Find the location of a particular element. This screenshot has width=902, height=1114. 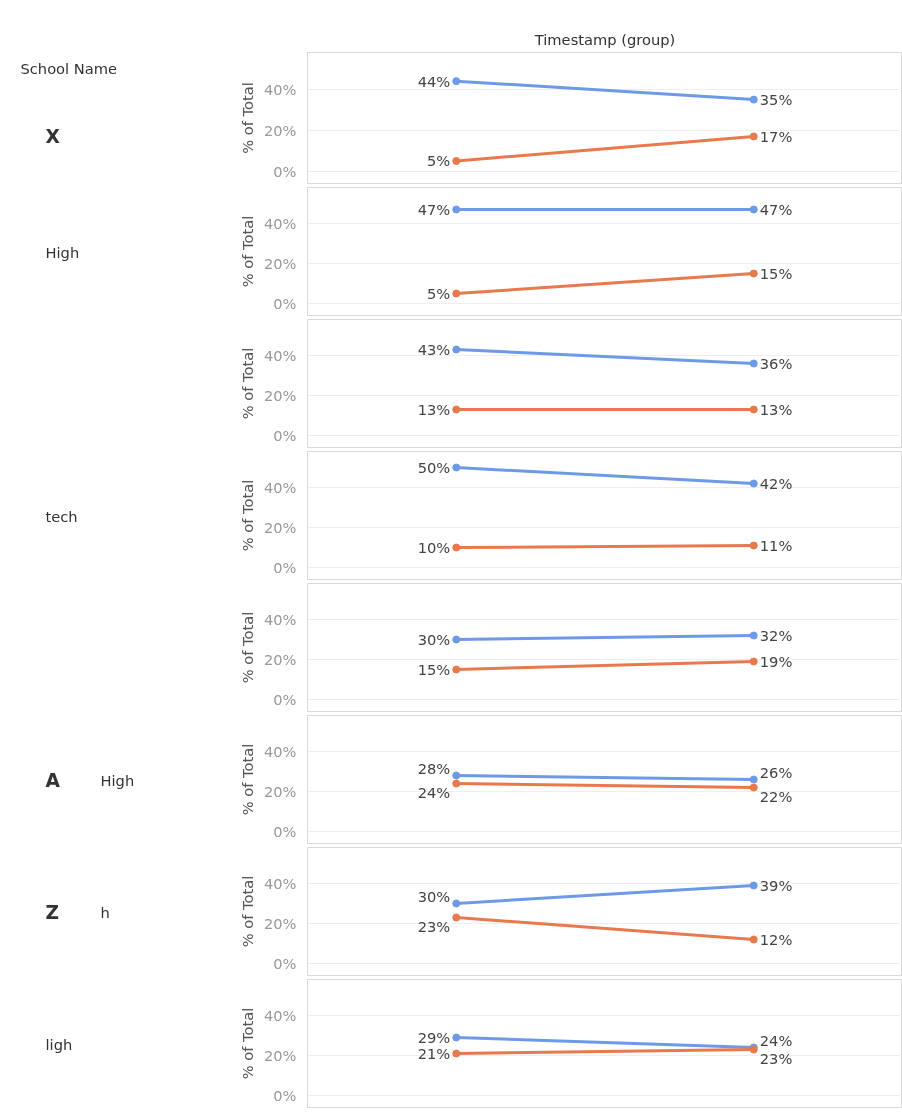

data-label: 11% is located at coordinates (776, 545).